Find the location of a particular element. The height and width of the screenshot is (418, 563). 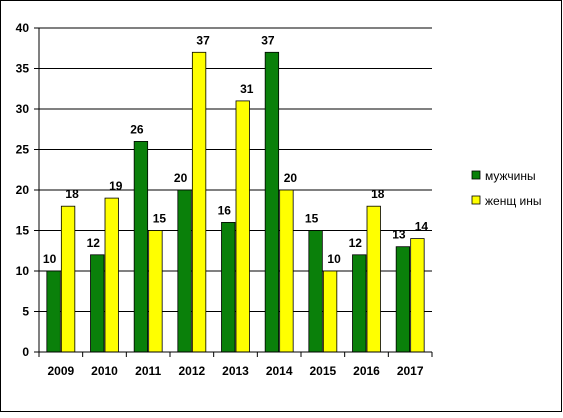

x-tick-label: 2017 is located at coordinates (410, 371).